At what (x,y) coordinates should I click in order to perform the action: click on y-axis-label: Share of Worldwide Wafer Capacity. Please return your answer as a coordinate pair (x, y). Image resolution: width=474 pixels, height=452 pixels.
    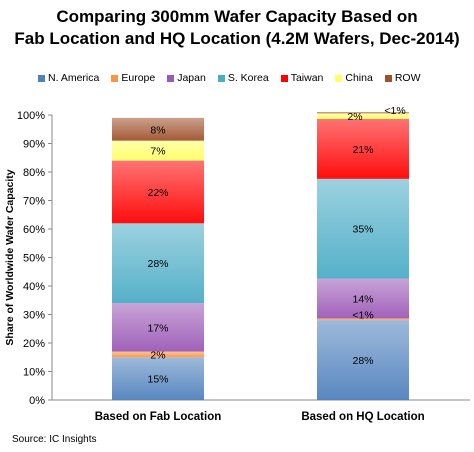
    Looking at the image, I should click on (10, 257).